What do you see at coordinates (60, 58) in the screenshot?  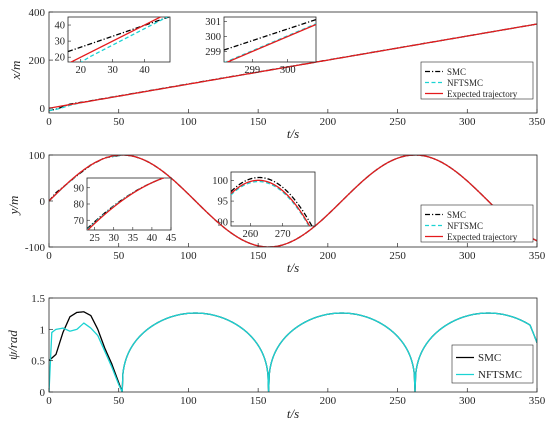 I see `inset-y-tick-label: 20` at bounding box center [60, 58].